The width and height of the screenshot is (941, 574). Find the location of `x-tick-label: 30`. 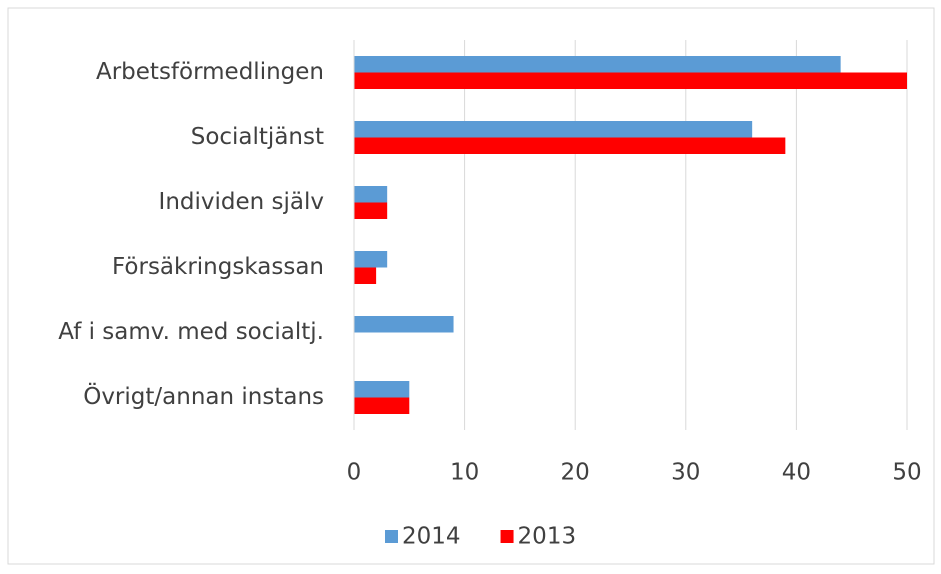

x-tick-label: 30 is located at coordinates (685, 473).